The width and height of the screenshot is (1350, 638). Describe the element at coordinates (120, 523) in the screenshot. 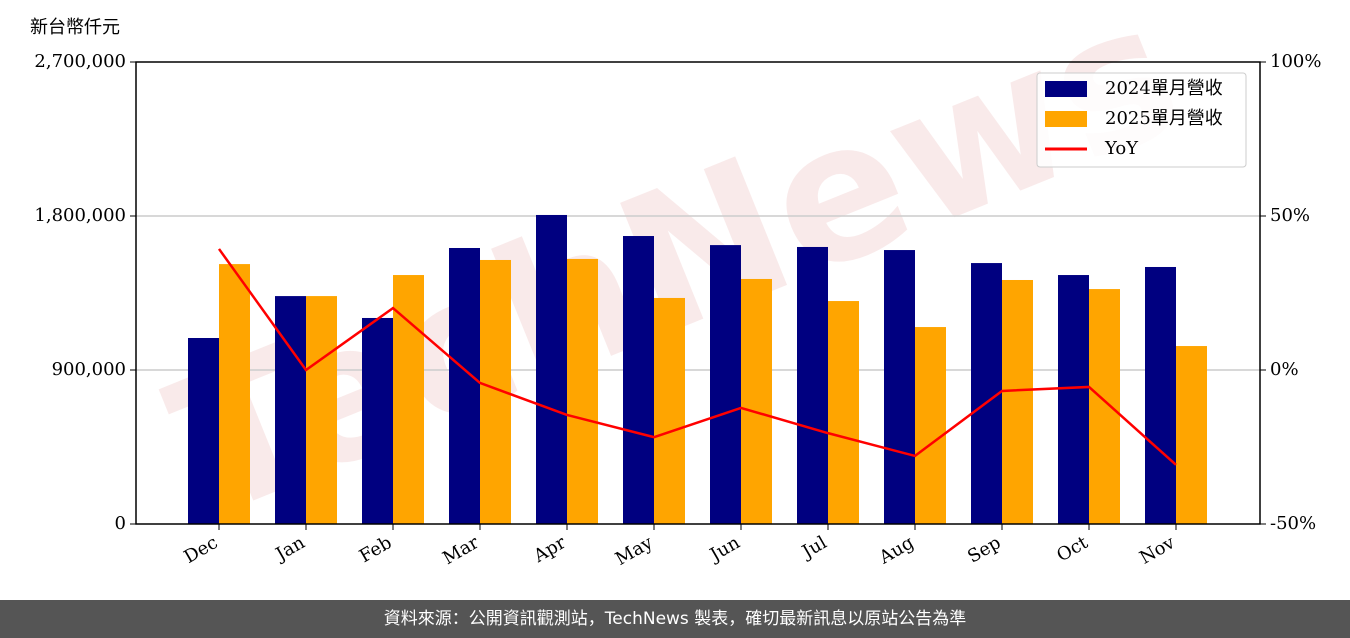

I see `y-tick-label: 0` at that location.